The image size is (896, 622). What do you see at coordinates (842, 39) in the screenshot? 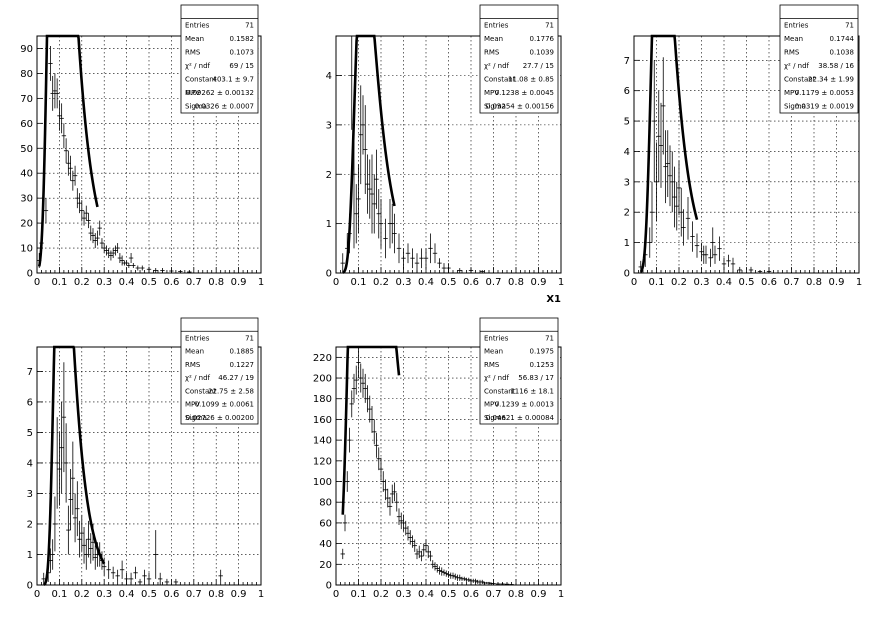
I see `stats-value: 0.1744` at bounding box center [842, 39].